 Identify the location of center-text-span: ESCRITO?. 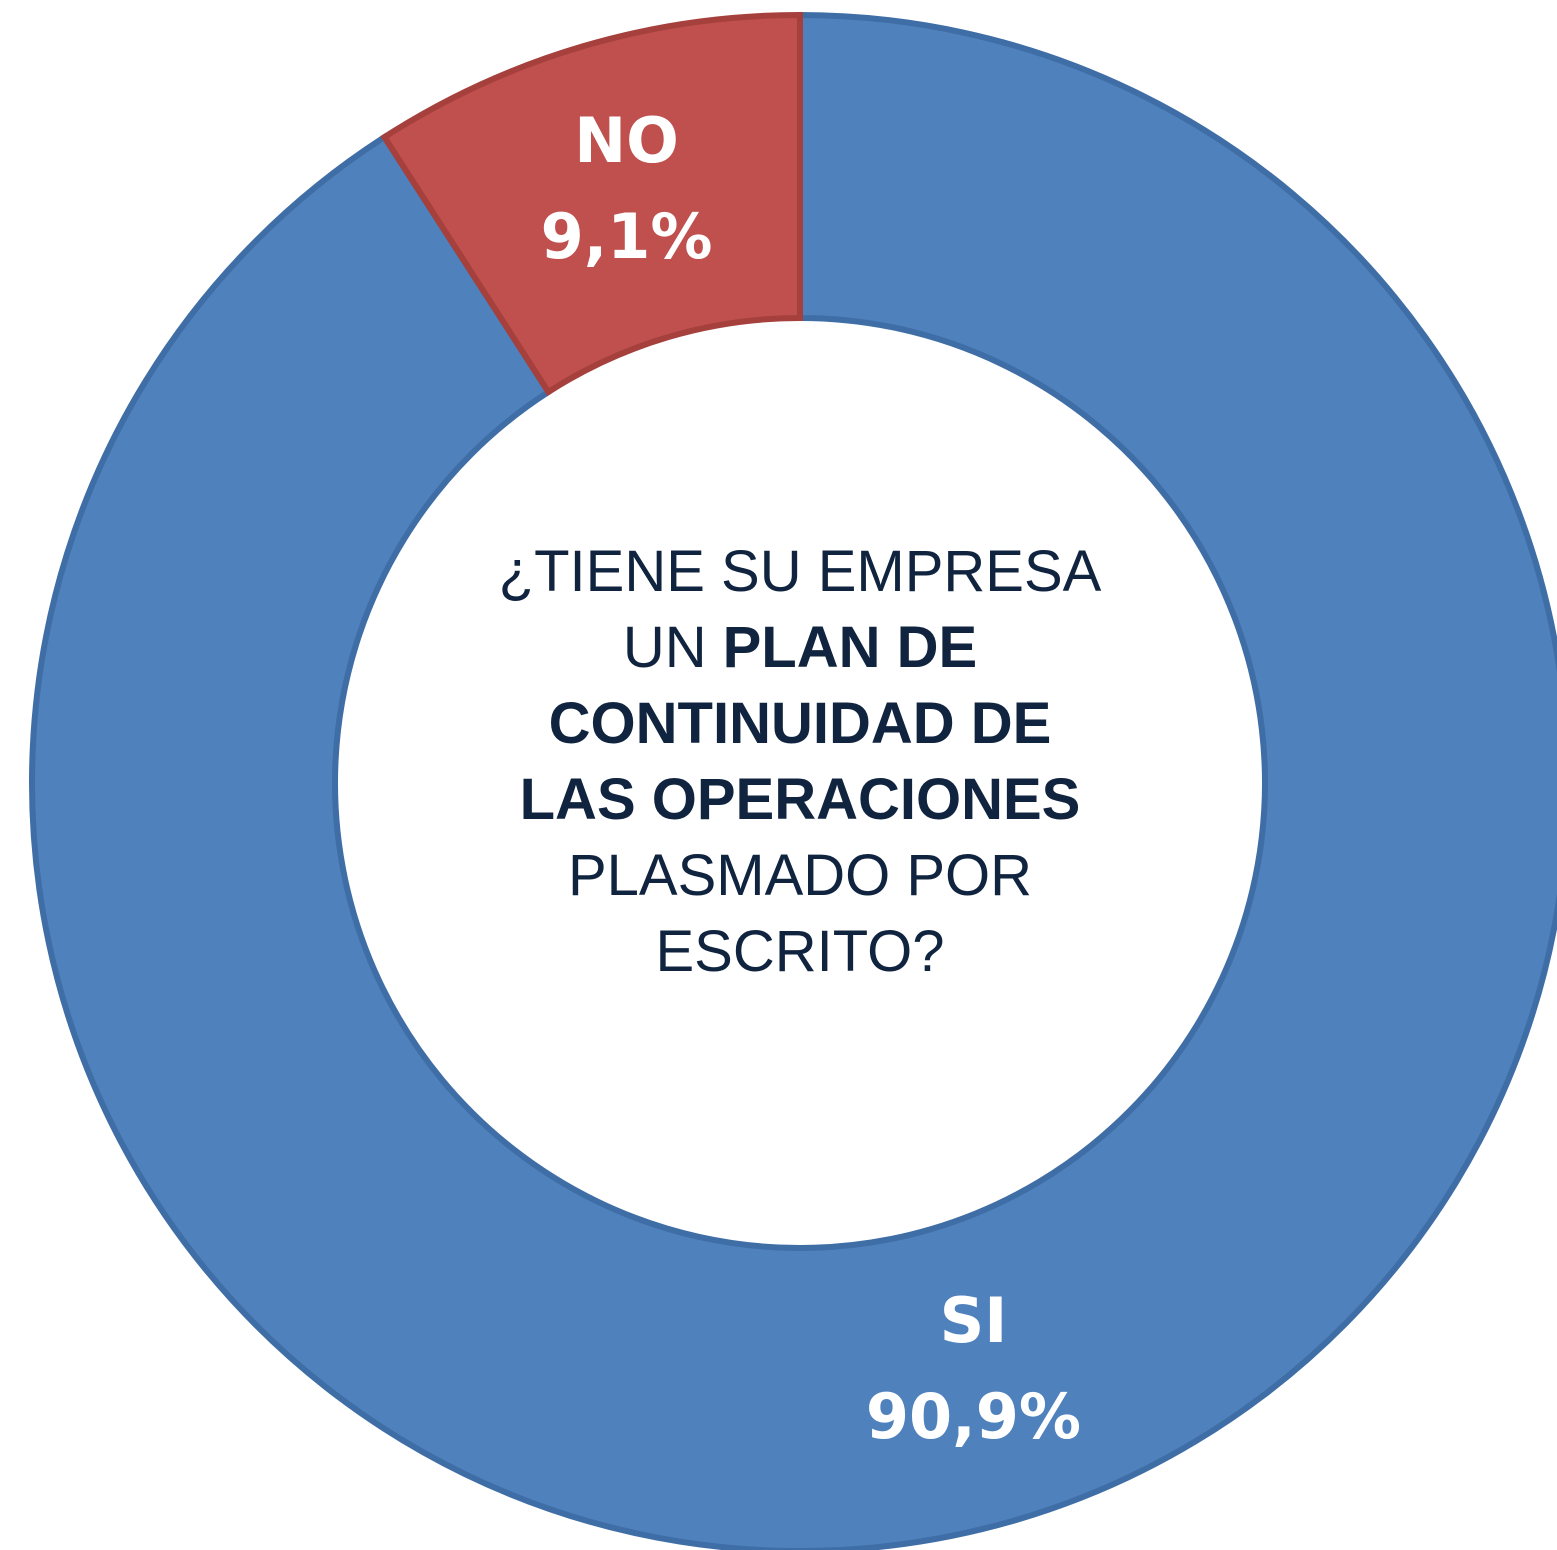
(799, 951).